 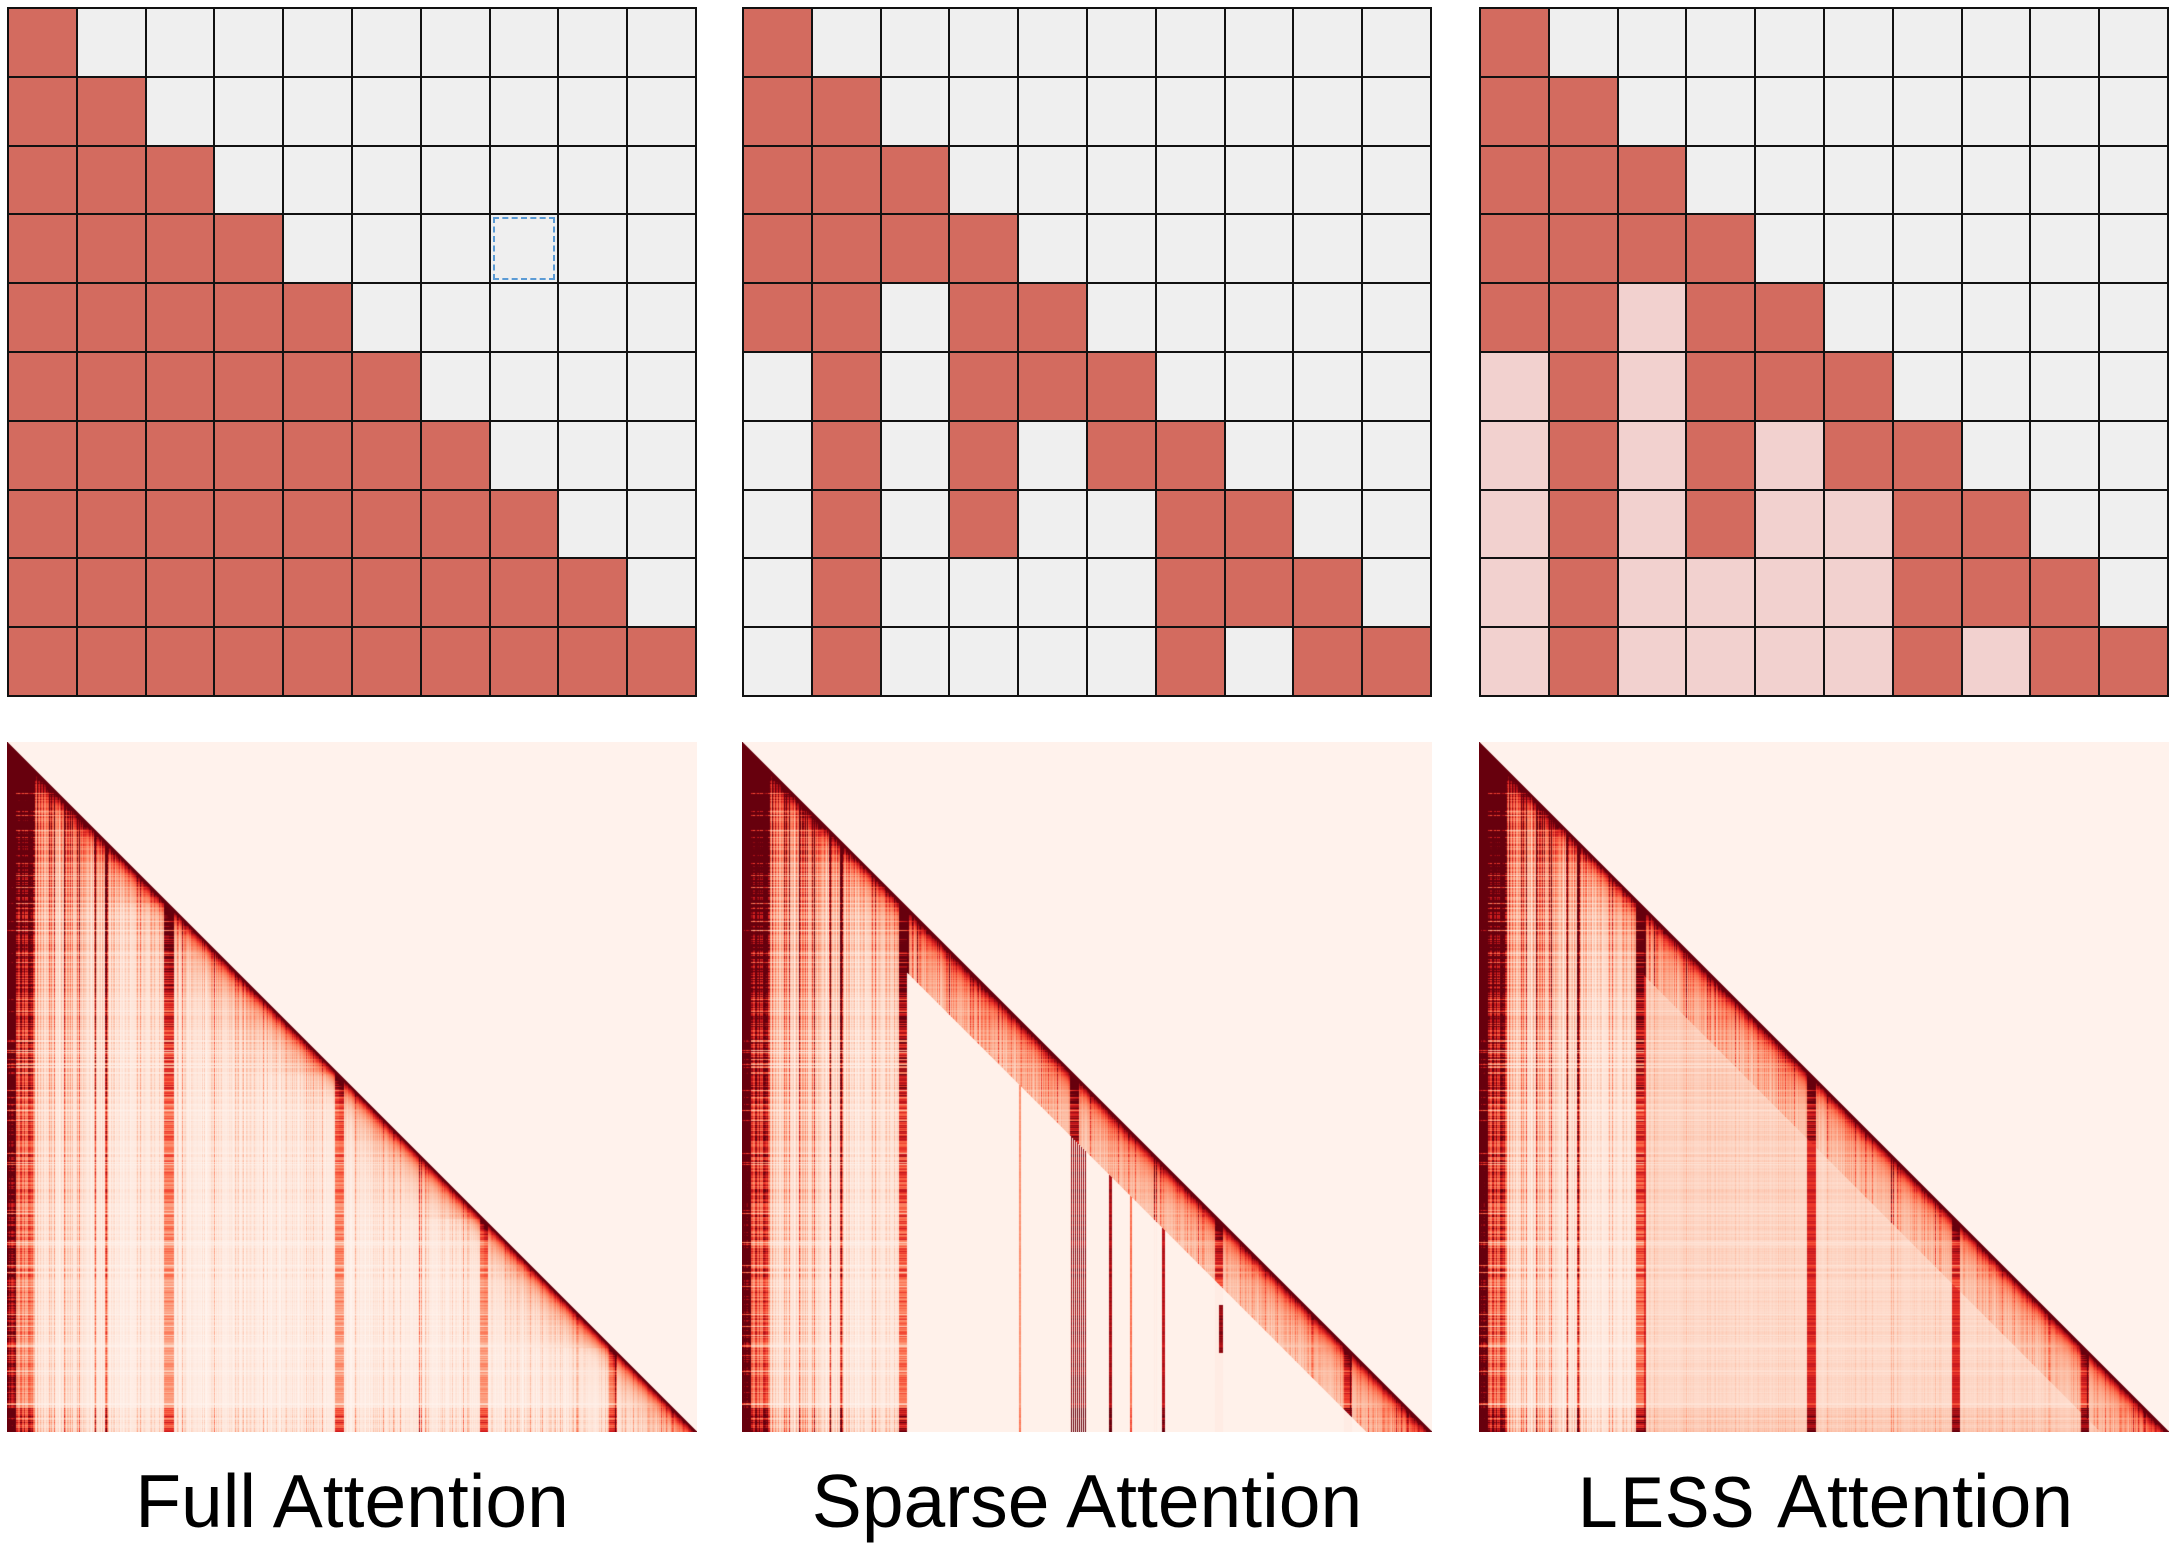 What do you see at coordinates (1087, 352) in the screenshot?
I see `sparse-attention-block-grid` at bounding box center [1087, 352].